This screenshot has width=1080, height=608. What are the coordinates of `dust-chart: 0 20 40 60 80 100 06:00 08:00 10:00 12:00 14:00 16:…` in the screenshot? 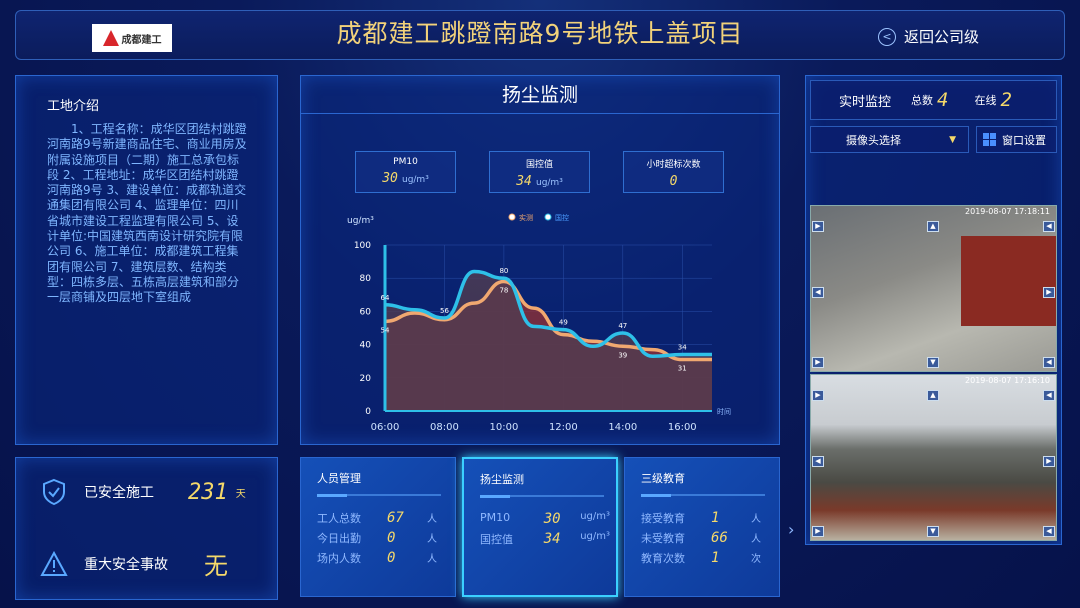 It's located at (539, 323).